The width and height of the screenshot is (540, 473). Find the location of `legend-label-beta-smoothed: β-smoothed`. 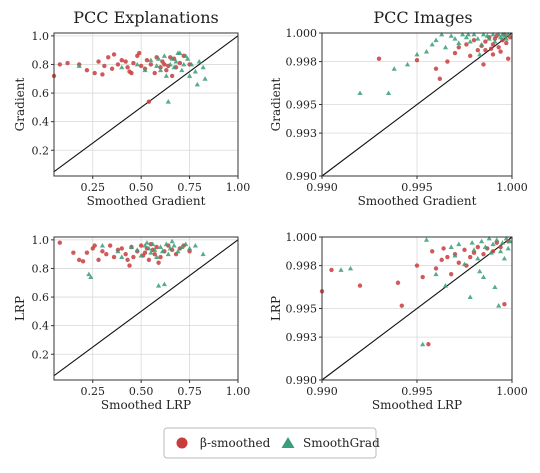

legend-label-beta-smoothed: β-smoothed is located at coordinates (235, 443).